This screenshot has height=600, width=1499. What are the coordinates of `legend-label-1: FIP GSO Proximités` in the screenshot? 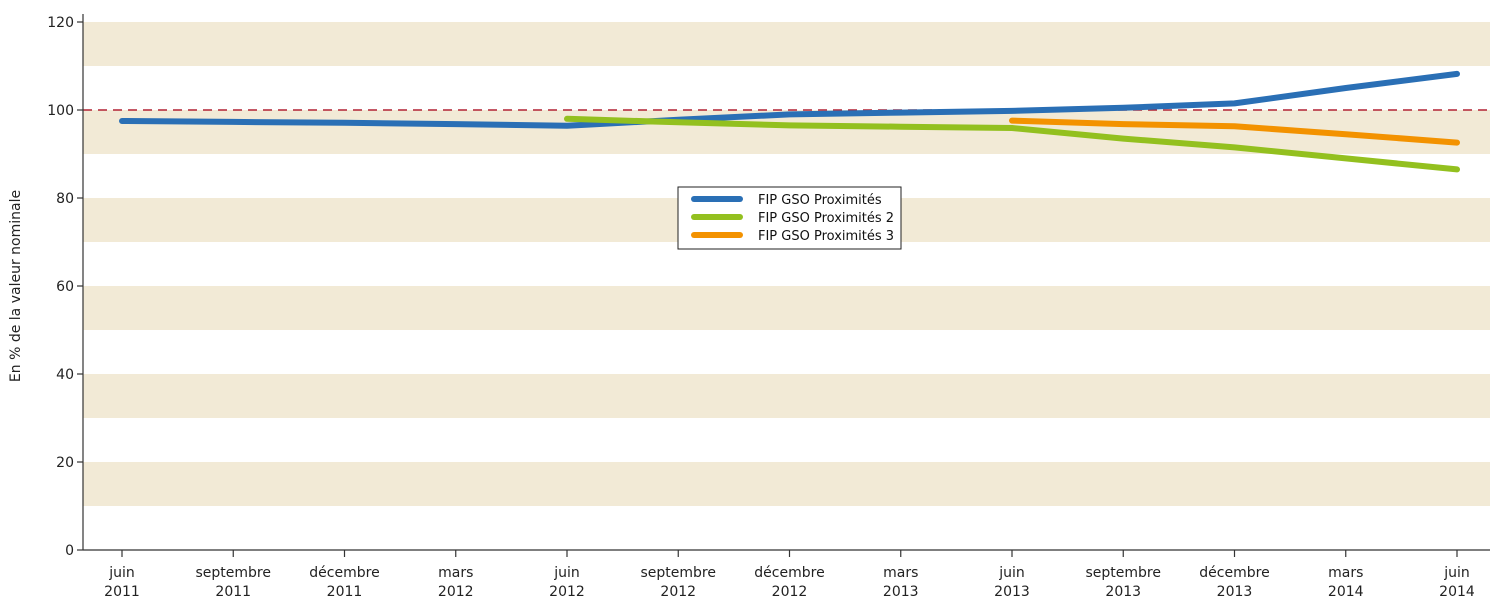 It's located at (820, 200).